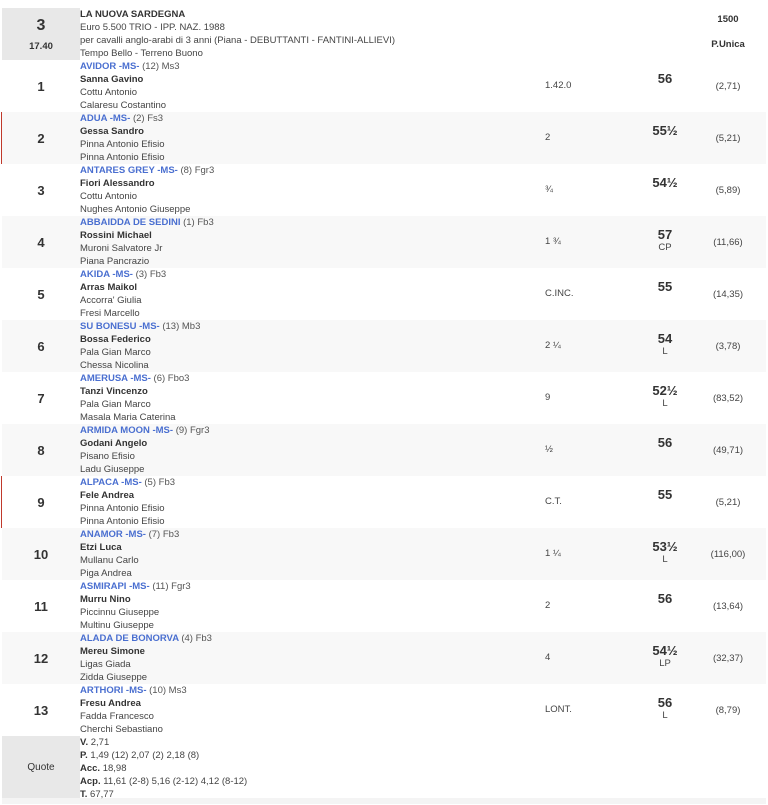 The image size is (768, 805). Describe the element at coordinates (109, 196) in the screenshot. I see `trainer: Cottu Antonio` at that location.